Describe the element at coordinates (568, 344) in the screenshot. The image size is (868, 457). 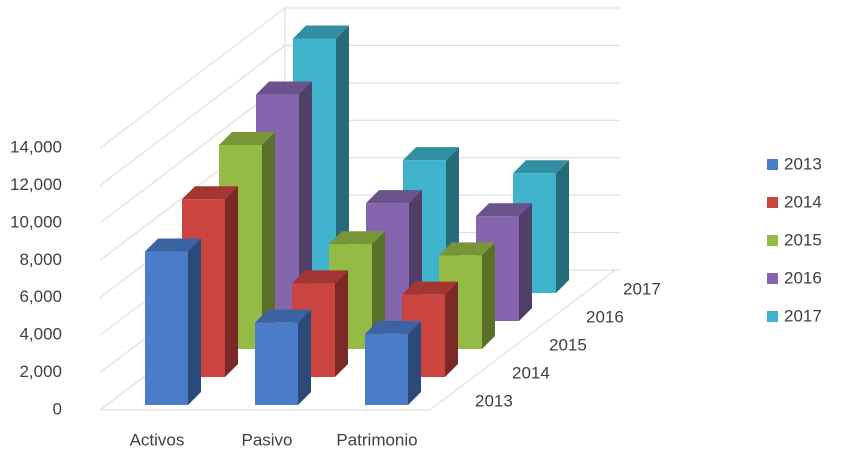
I see `depth-label: 2015` at that location.